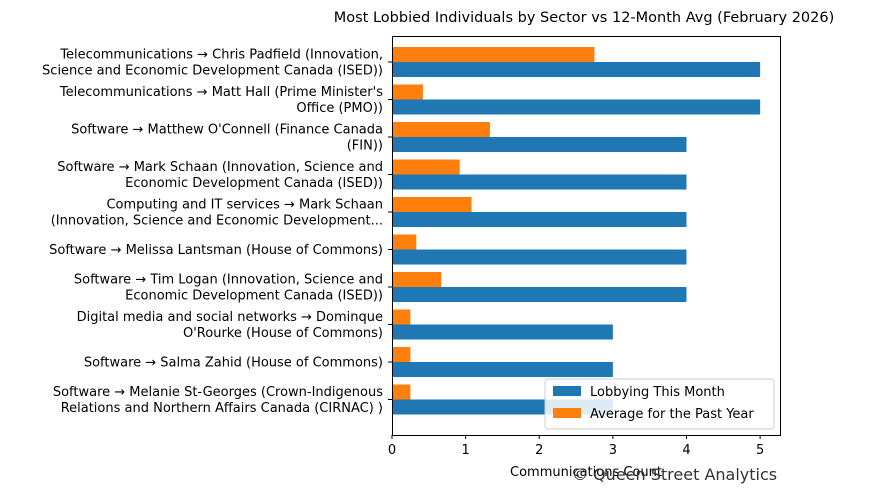 This screenshot has height=496, width=889. What do you see at coordinates (539, 450) in the screenshot?
I see `x-tick-label-2: 2` at bounding box center [539, 450].